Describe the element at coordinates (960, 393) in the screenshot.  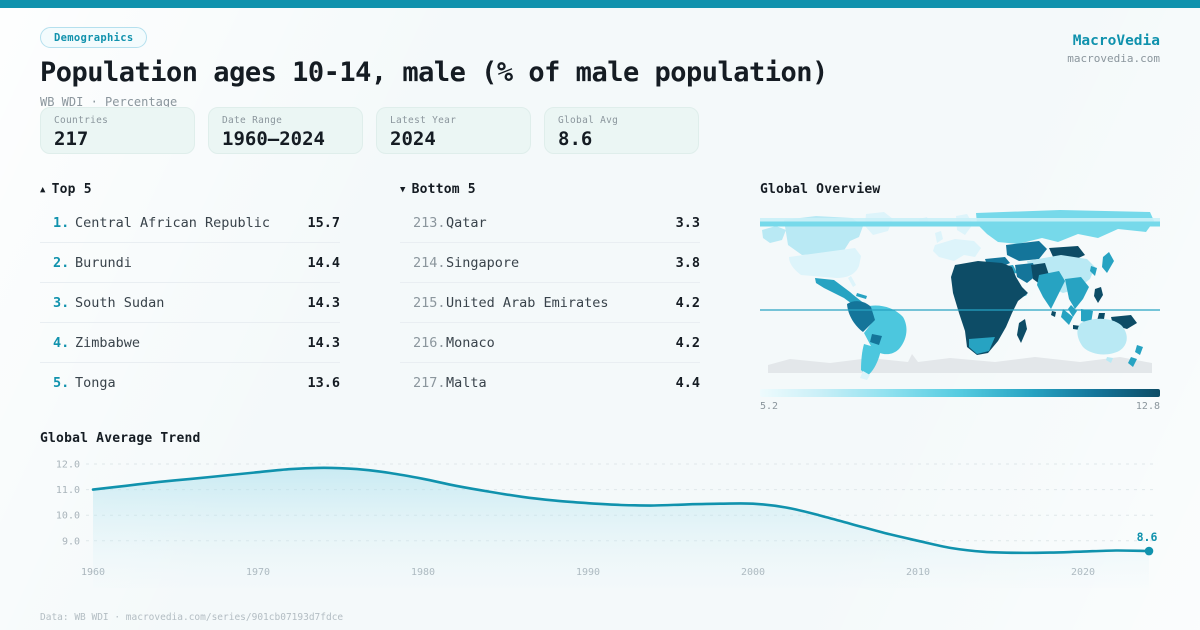
I see `map-colorbar` at that location.